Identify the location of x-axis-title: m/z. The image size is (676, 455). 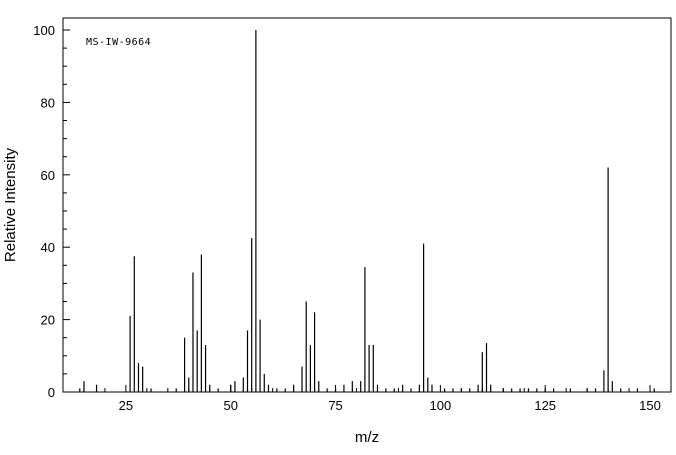
(367, 437).